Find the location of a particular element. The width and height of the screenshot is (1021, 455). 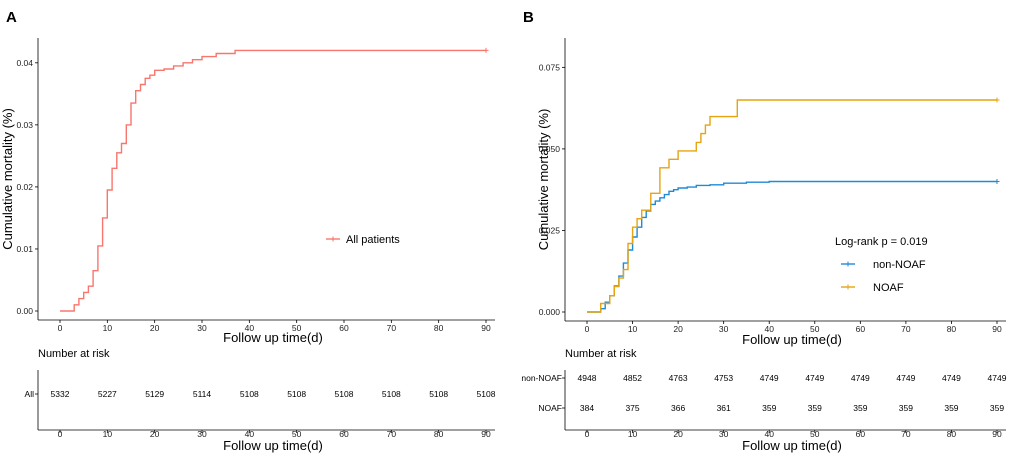

risk-row-label: All is located at coordinates (30, 394).